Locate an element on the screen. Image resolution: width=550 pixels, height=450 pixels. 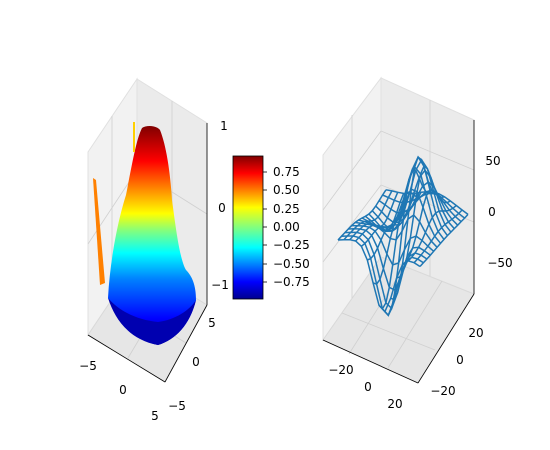
wireframe-z-ticks: −50 0 50 is located at coordinates (498, 212).